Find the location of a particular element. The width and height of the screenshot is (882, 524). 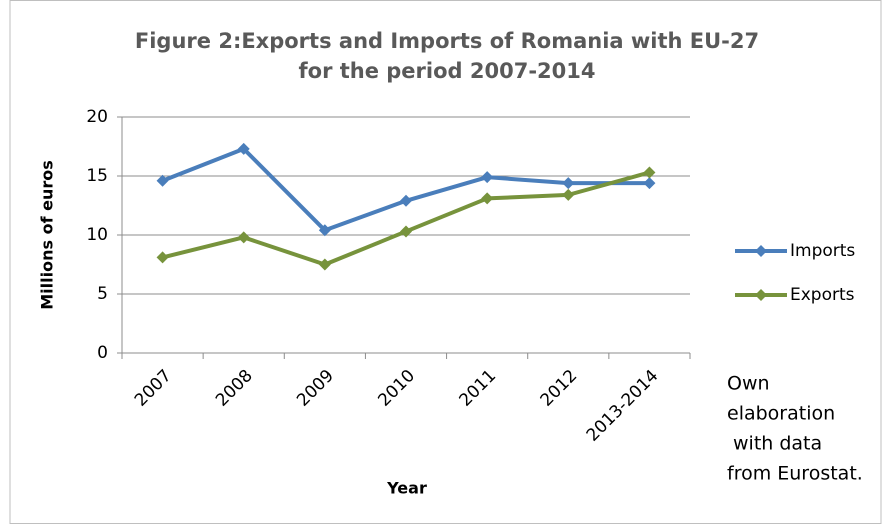

y-axis-title: Millions of euros is located at coordinates (47, 235).